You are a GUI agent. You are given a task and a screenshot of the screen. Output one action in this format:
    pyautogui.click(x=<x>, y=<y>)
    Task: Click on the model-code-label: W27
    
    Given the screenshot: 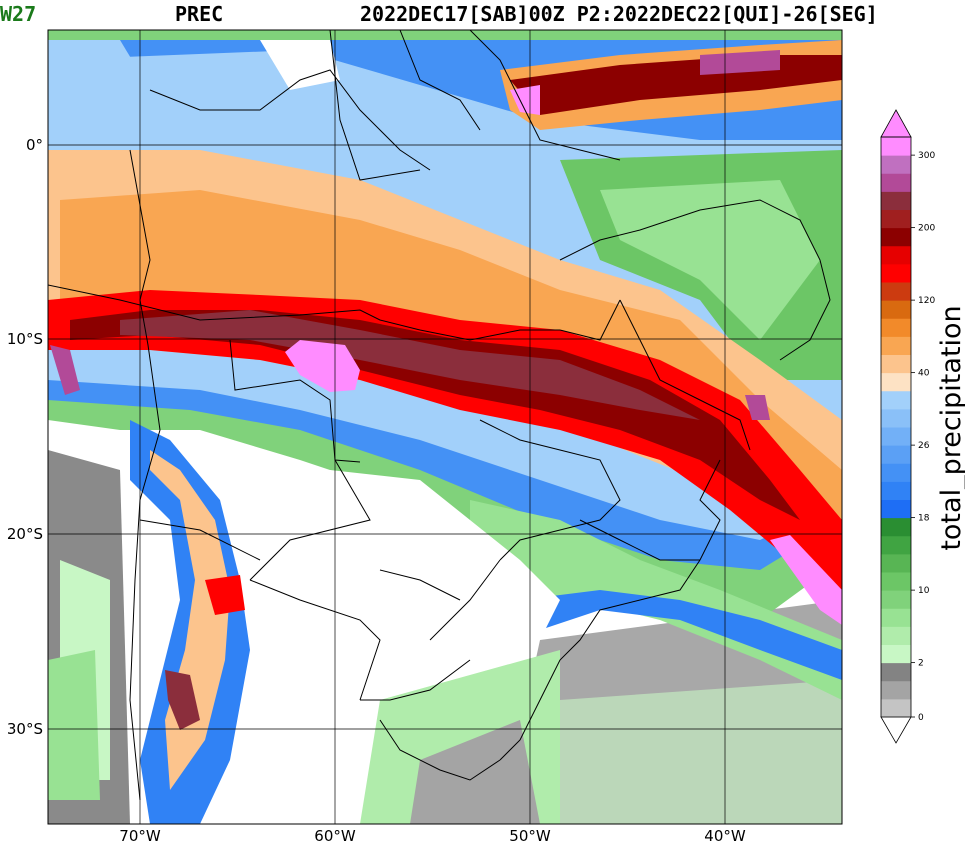 What is the action you would take?
    pyautogui.click(x=18, y=14)
    